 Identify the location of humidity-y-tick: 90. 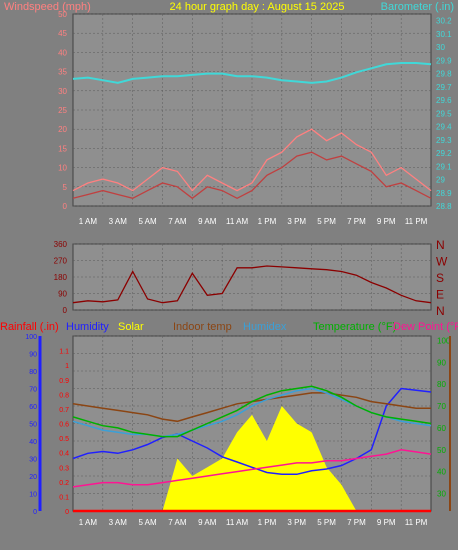
(33, 355).